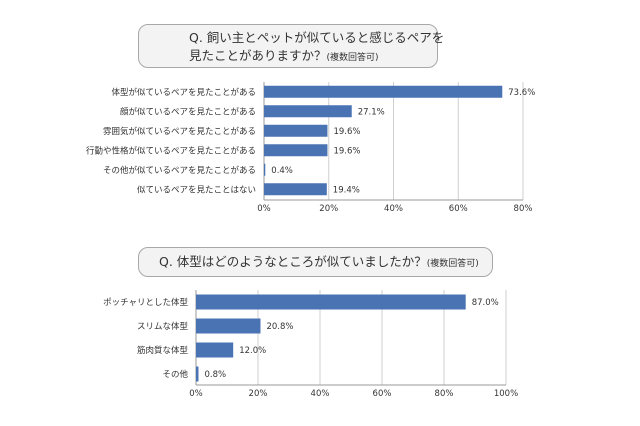 The image size is (640, 426). I want to click on data-label: 73.6%, so click(521, 93).